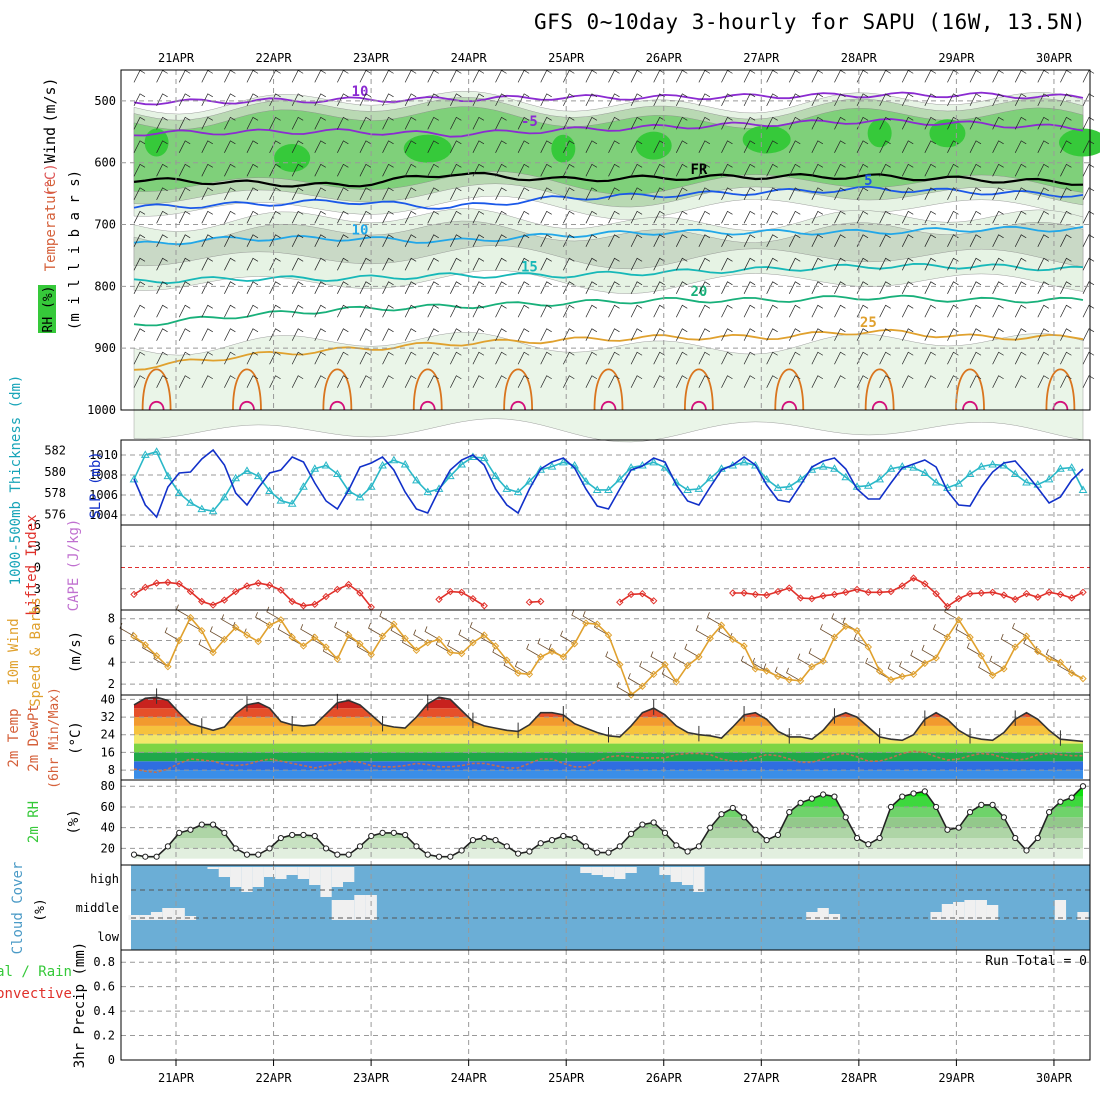 The image size is (1100, 1100). I want to click on ylabel-rh2m: 2m RH, so click(34, 822).